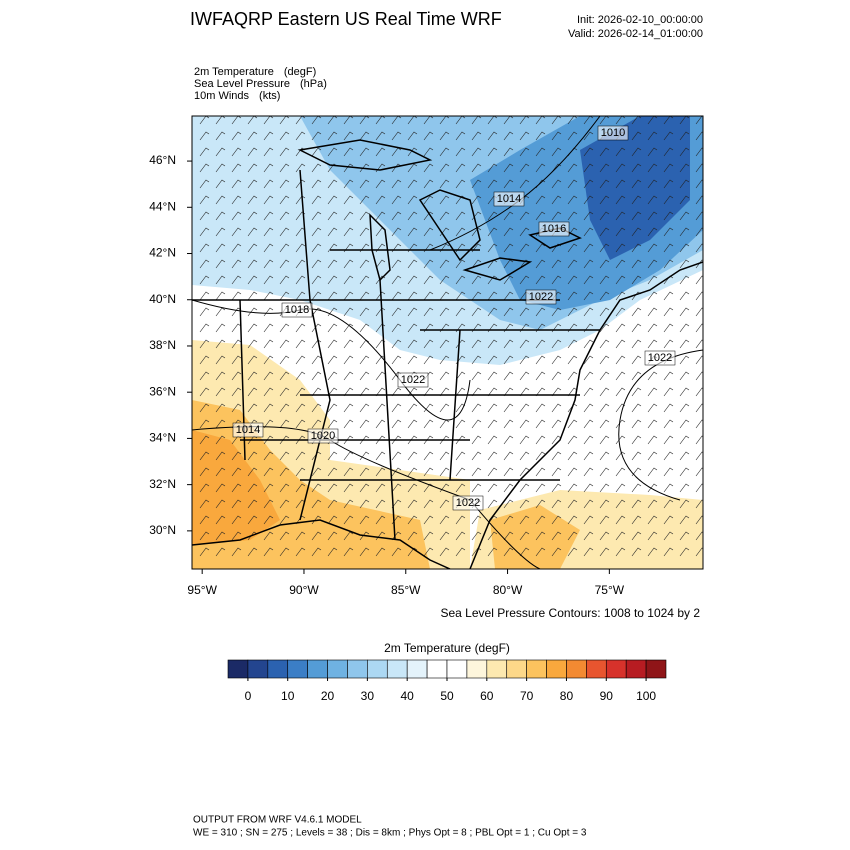 The width and height of the screenshot is (850, 850). I want to click on x-tick-label: 95°W, so click(202, 590).